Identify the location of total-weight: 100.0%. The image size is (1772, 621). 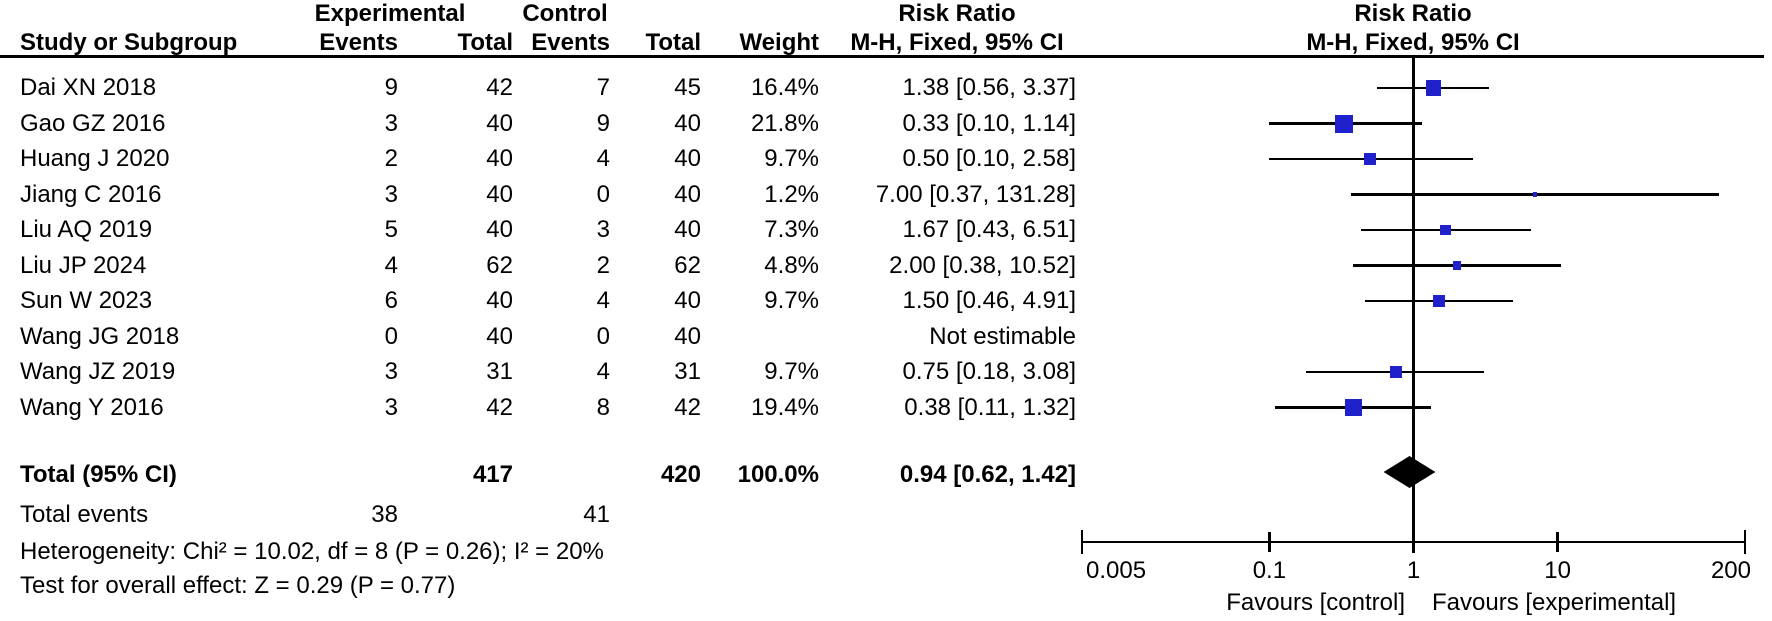
(778, 474).